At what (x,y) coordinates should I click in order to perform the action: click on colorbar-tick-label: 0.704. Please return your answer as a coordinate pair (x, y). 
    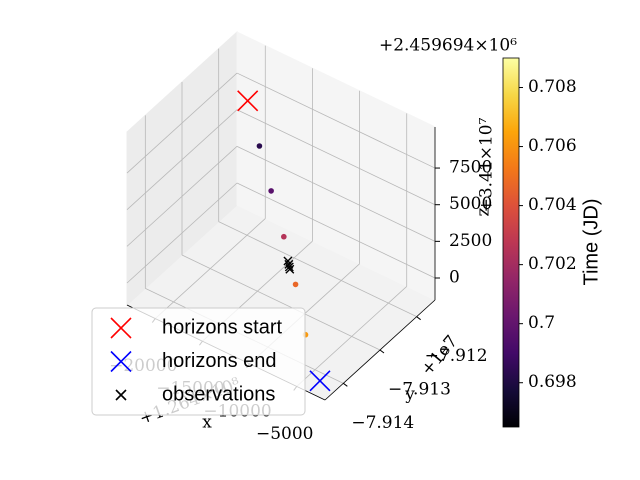
    Looking at the image, I should click on (552, 205).